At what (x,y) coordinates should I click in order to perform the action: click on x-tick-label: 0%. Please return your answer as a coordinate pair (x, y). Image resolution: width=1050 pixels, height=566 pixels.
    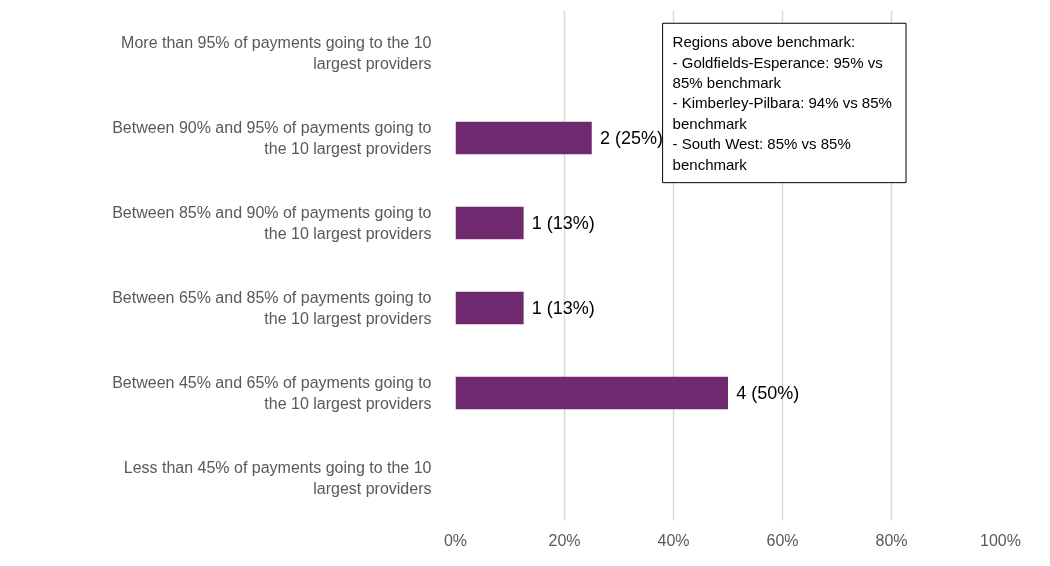
    Looking at the image, I should click on (455, 540).